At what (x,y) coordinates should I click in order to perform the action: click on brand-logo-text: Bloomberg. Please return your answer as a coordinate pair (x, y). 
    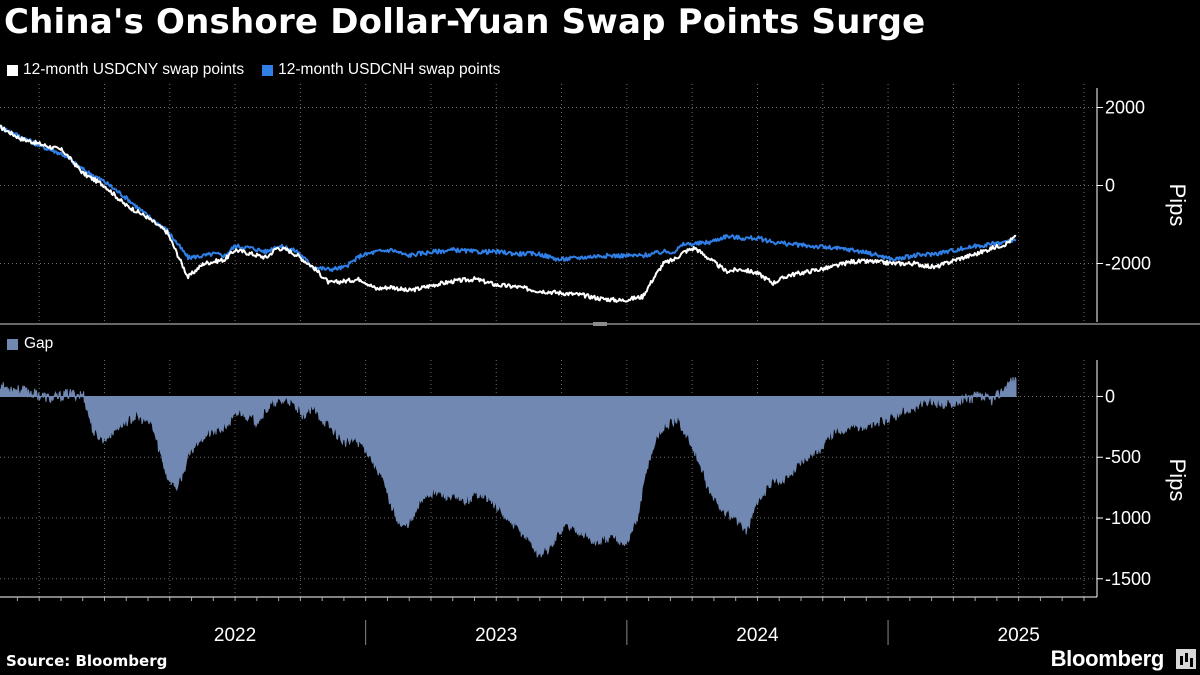
    Looking at the image, I should click on (1107, 658).